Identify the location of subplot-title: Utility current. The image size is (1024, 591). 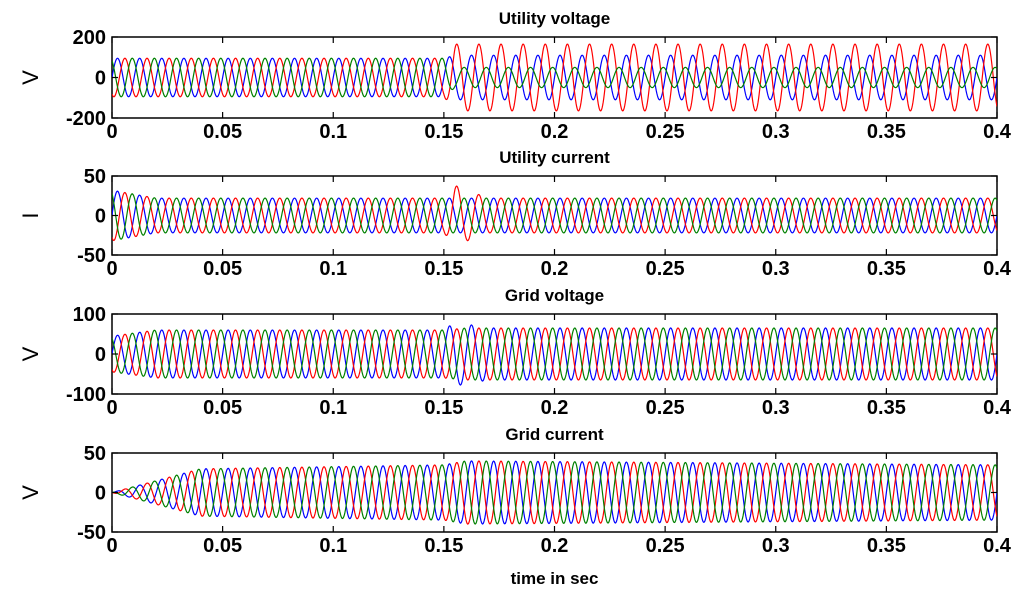
(554, 157).